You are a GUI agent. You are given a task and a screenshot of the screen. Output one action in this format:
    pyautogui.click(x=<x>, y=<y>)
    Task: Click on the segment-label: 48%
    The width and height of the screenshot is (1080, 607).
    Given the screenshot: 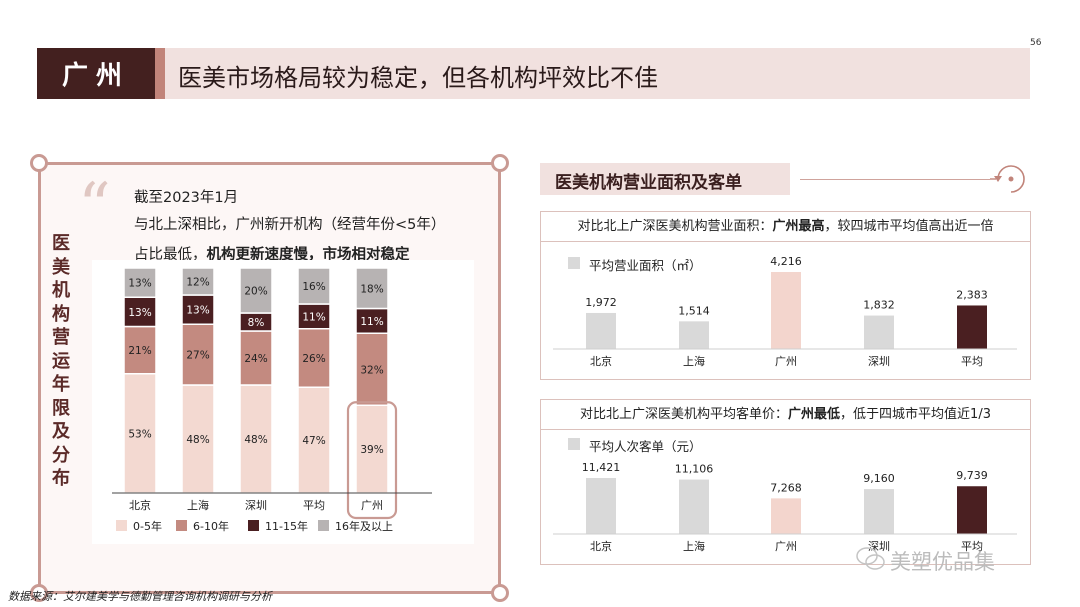 What is the action you would take?
    pyautogui.click(x=197, y=440)
    